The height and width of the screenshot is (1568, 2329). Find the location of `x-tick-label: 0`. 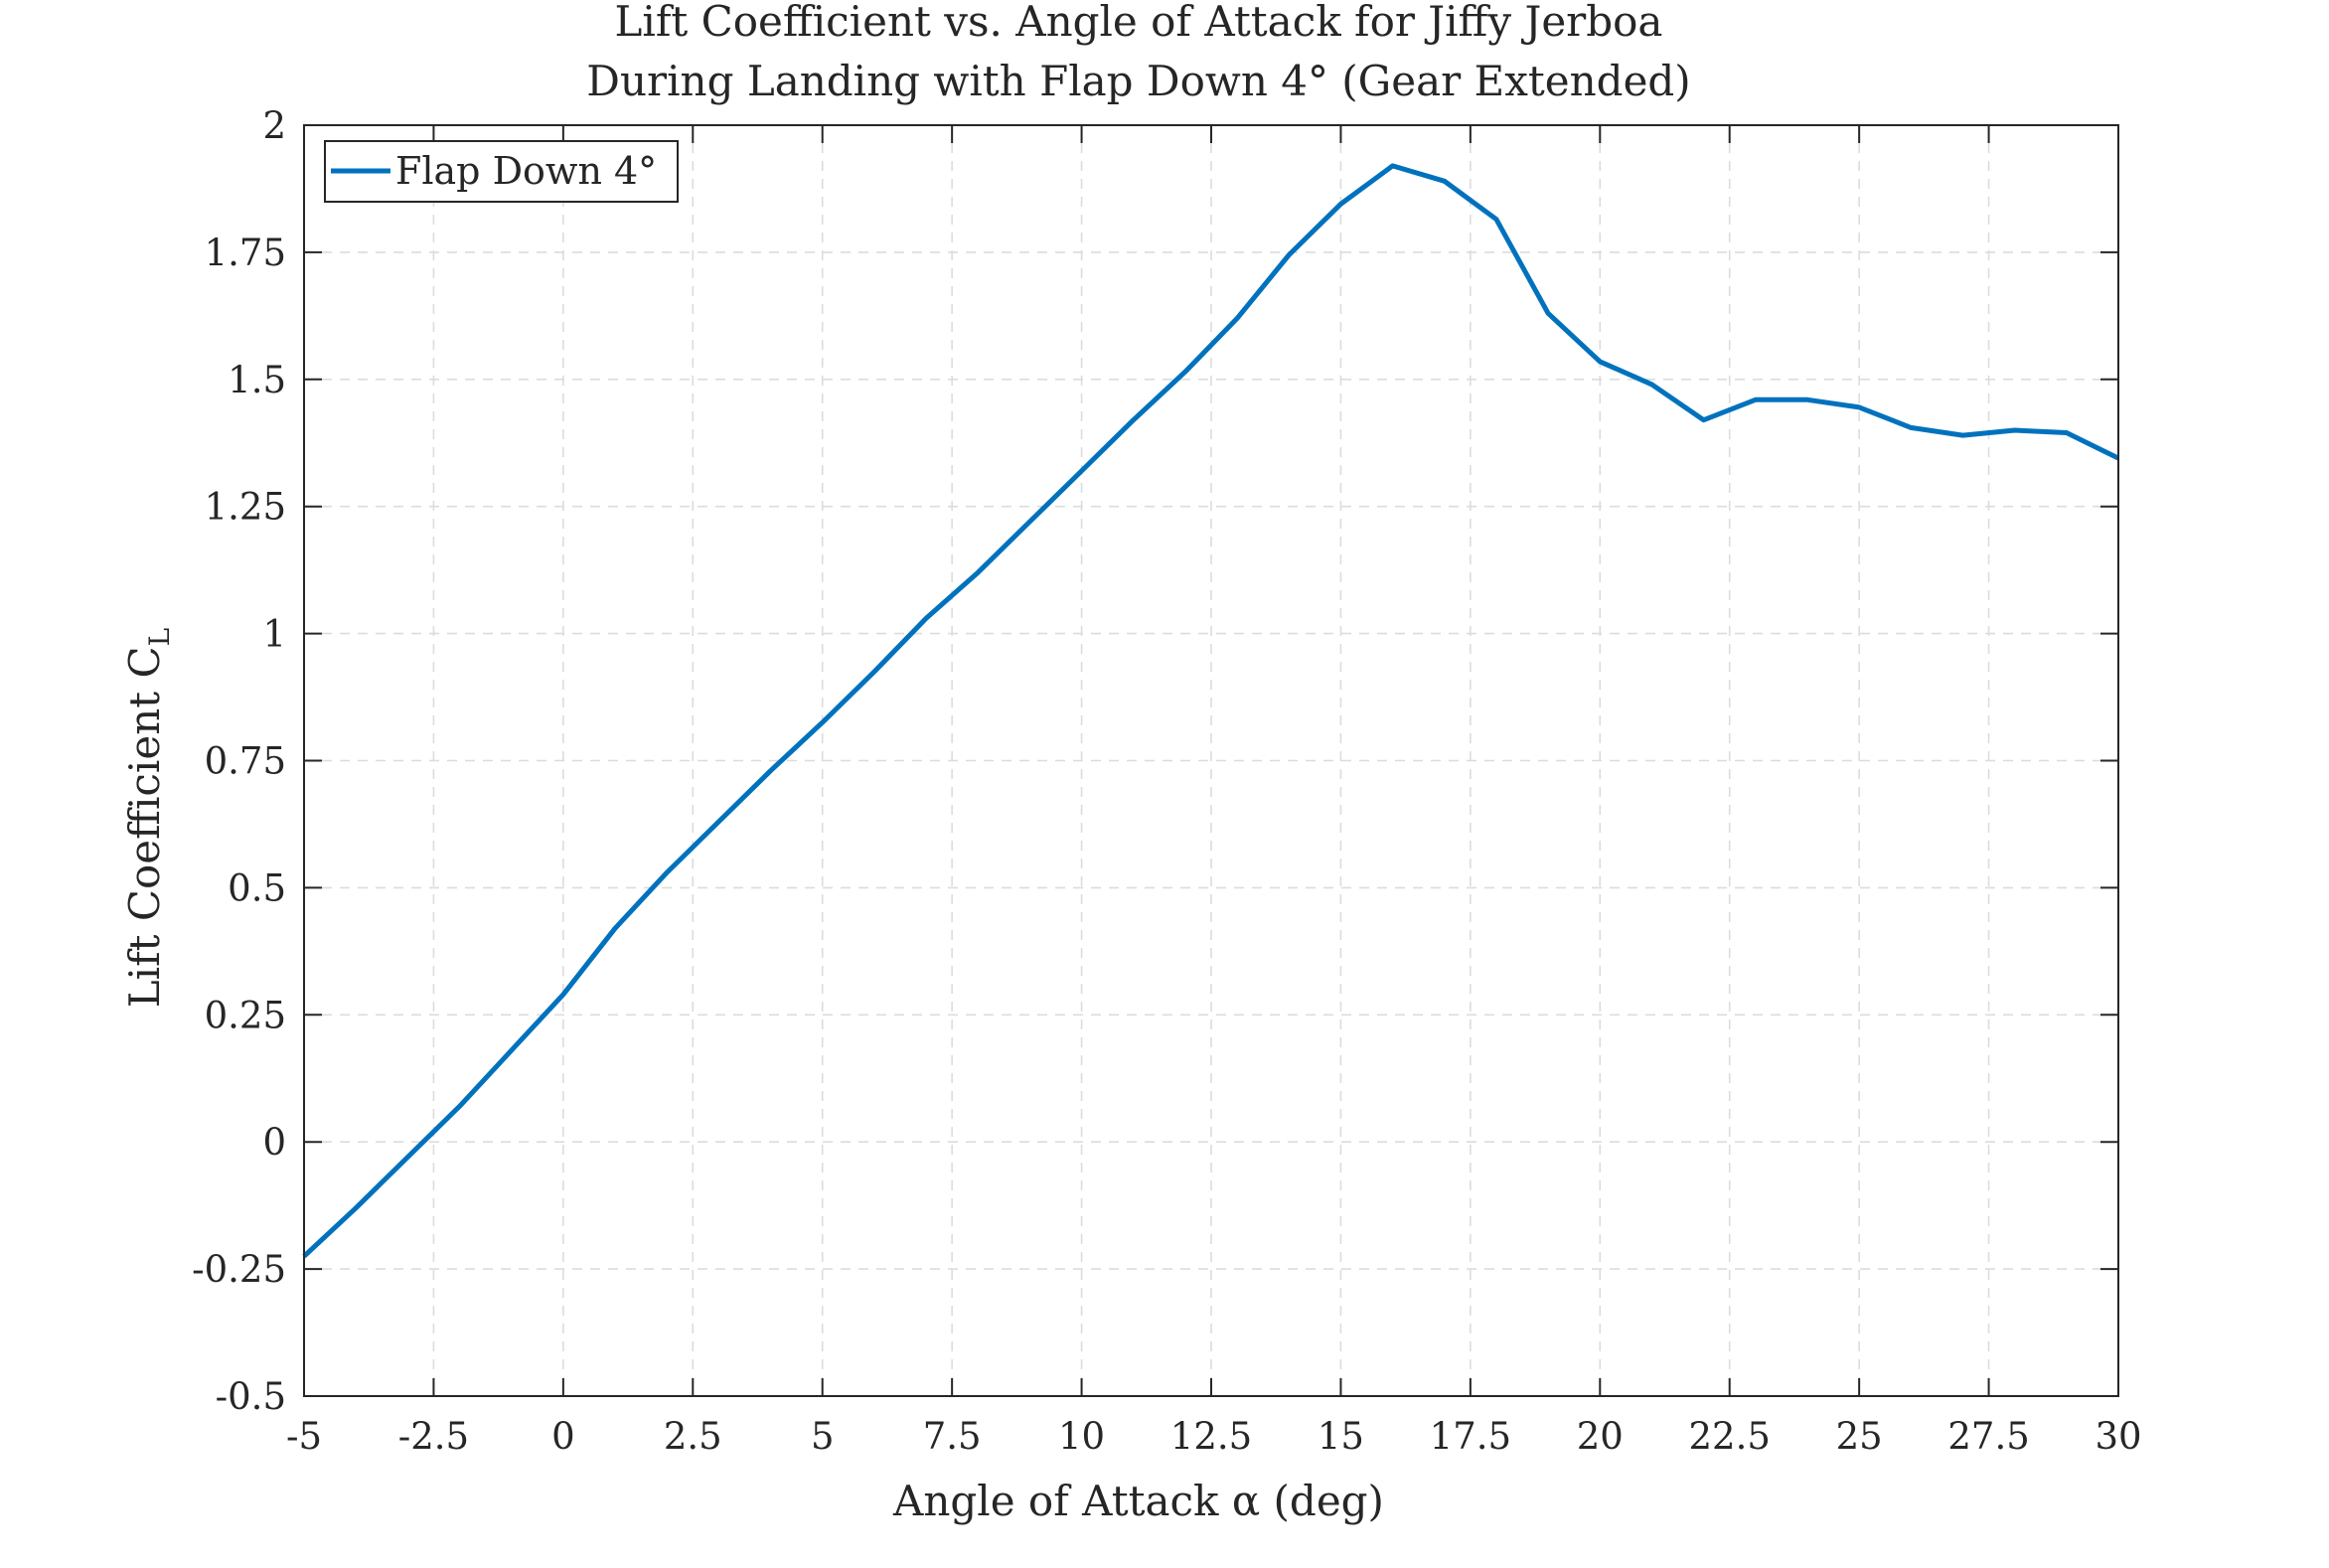

x-tick-label: 0 is located at coordinates (563, 1436).